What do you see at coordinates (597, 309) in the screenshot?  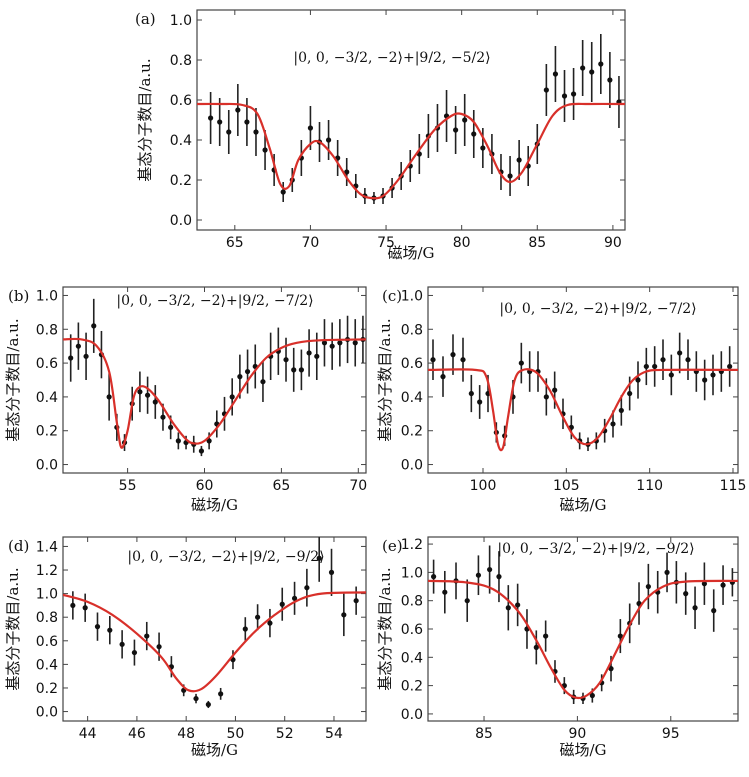 I see `state-annotation: |0, 0, −3/2, −2⟩+|9/2, −7/2⟩` at bounding box center [597, 309].